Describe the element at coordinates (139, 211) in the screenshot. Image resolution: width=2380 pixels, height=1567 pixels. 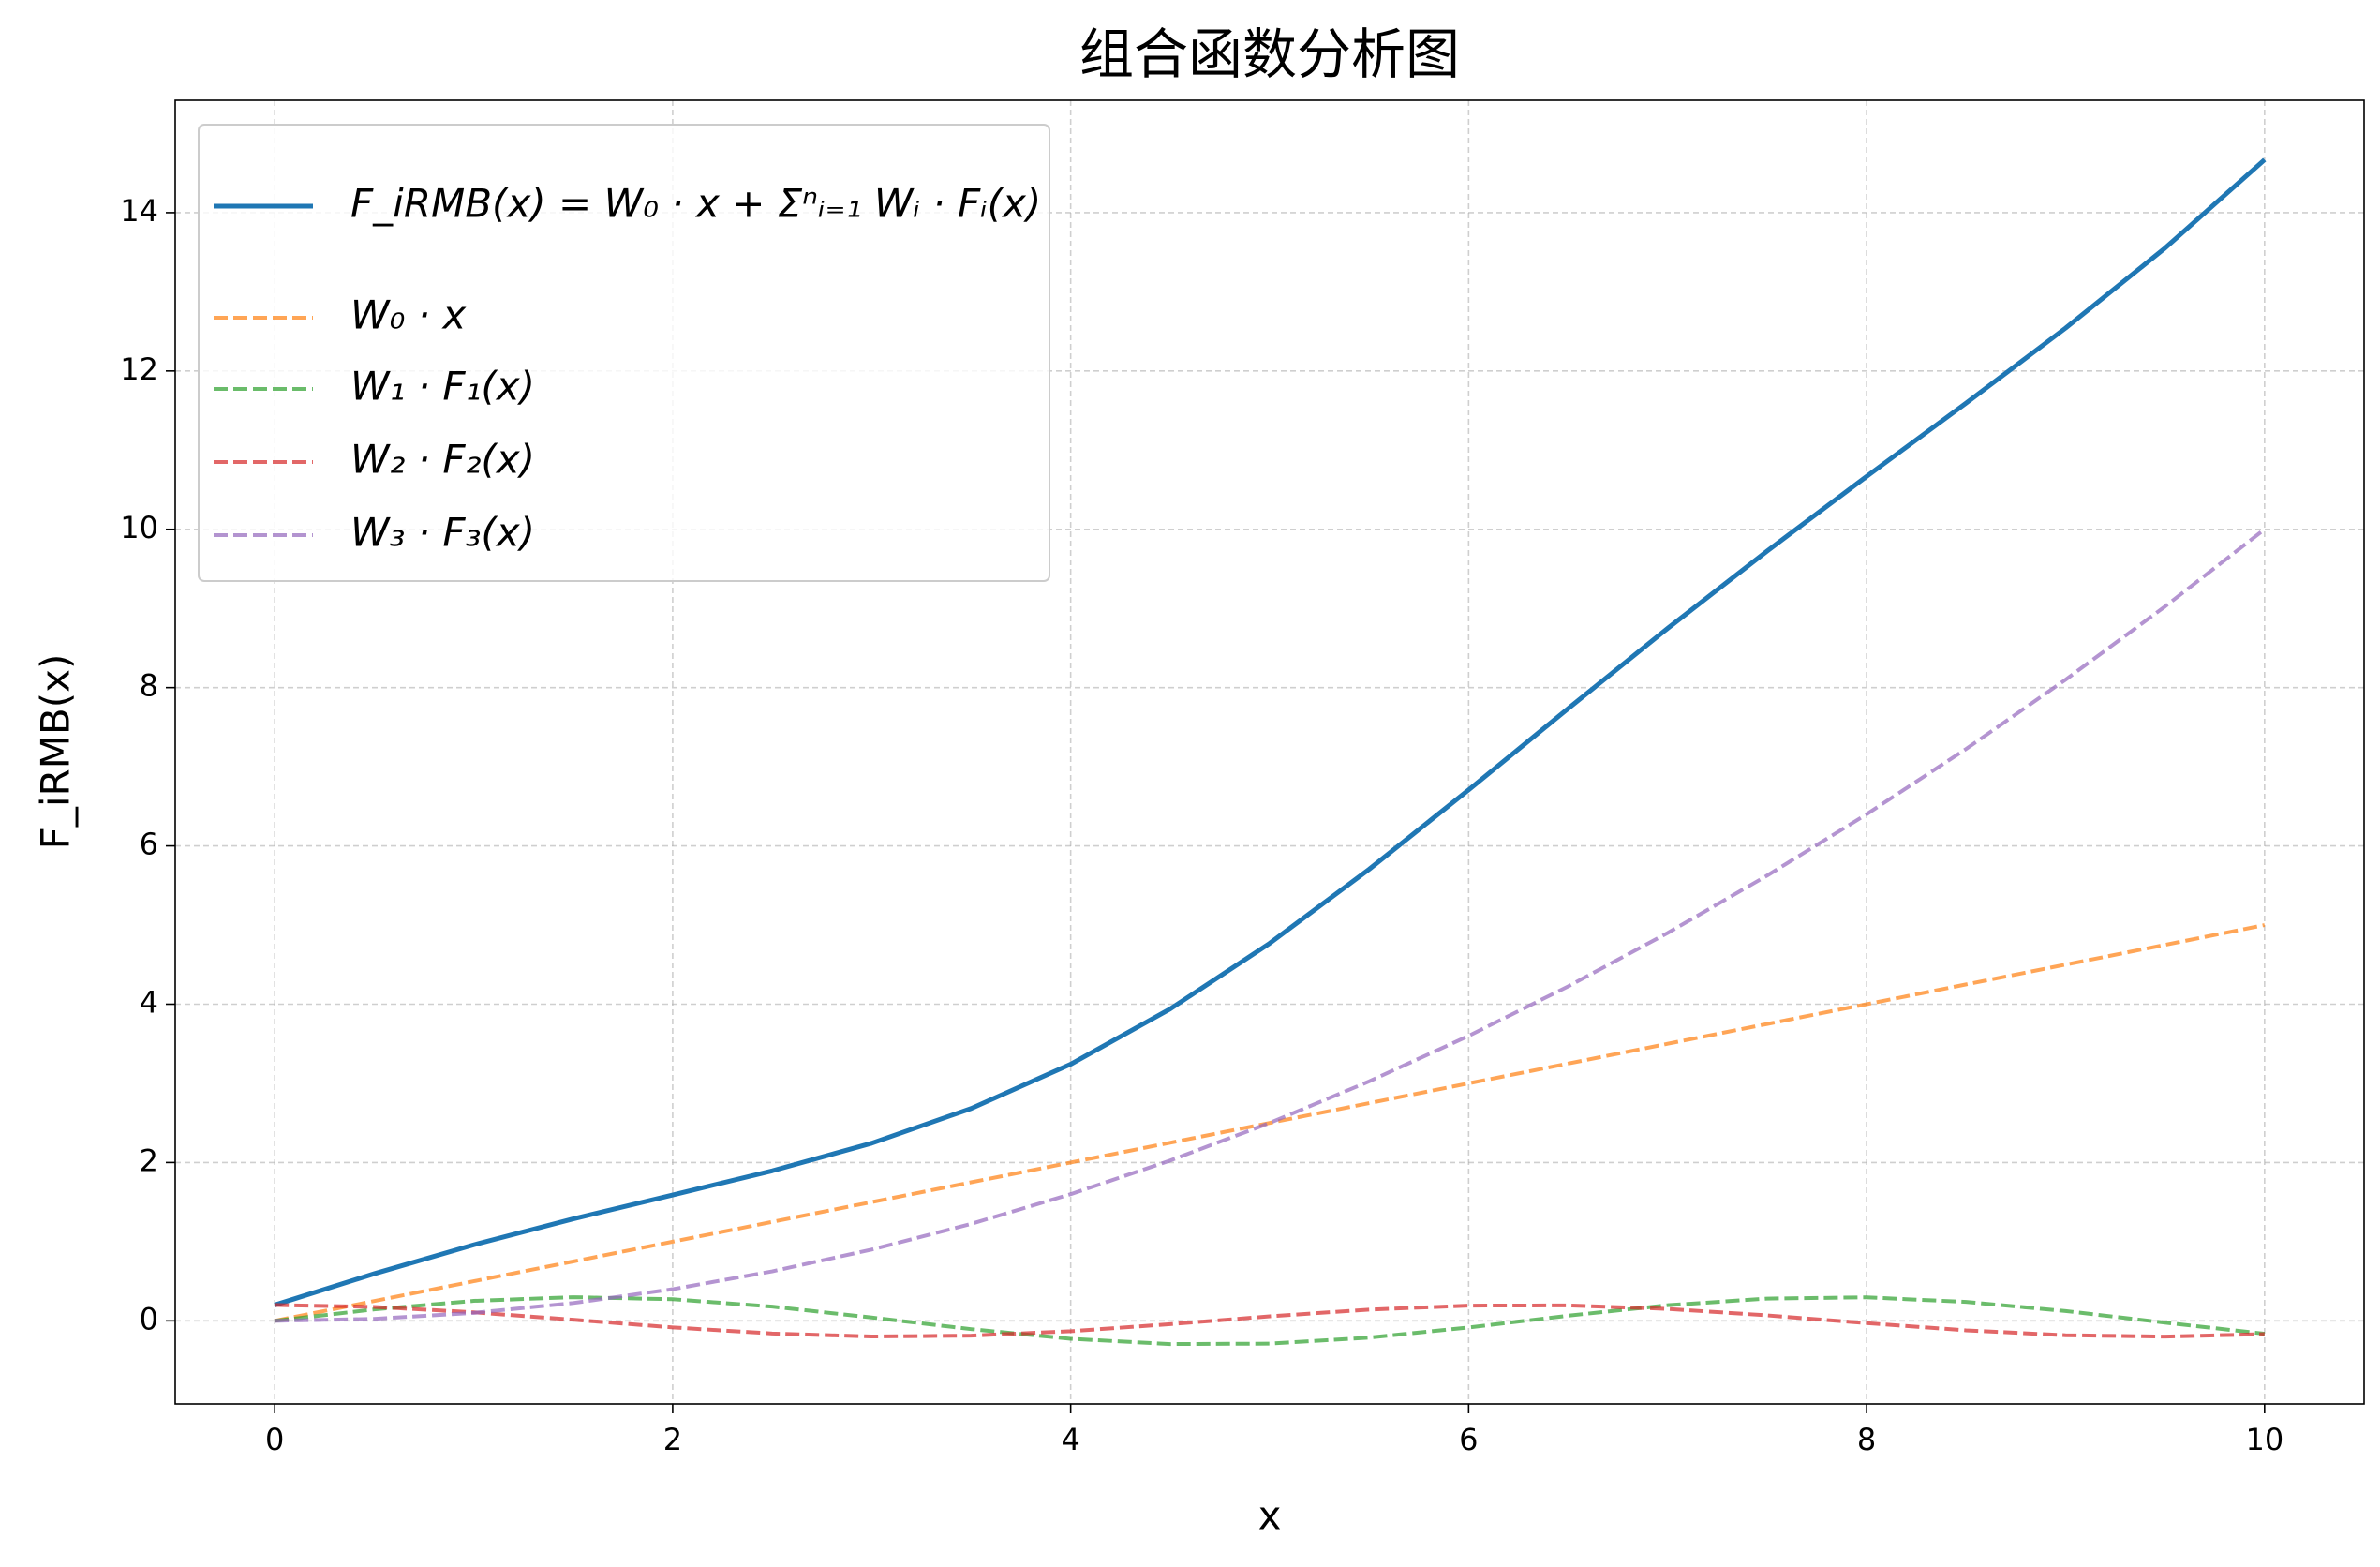
I see `y-tick-label: 14` at that location.